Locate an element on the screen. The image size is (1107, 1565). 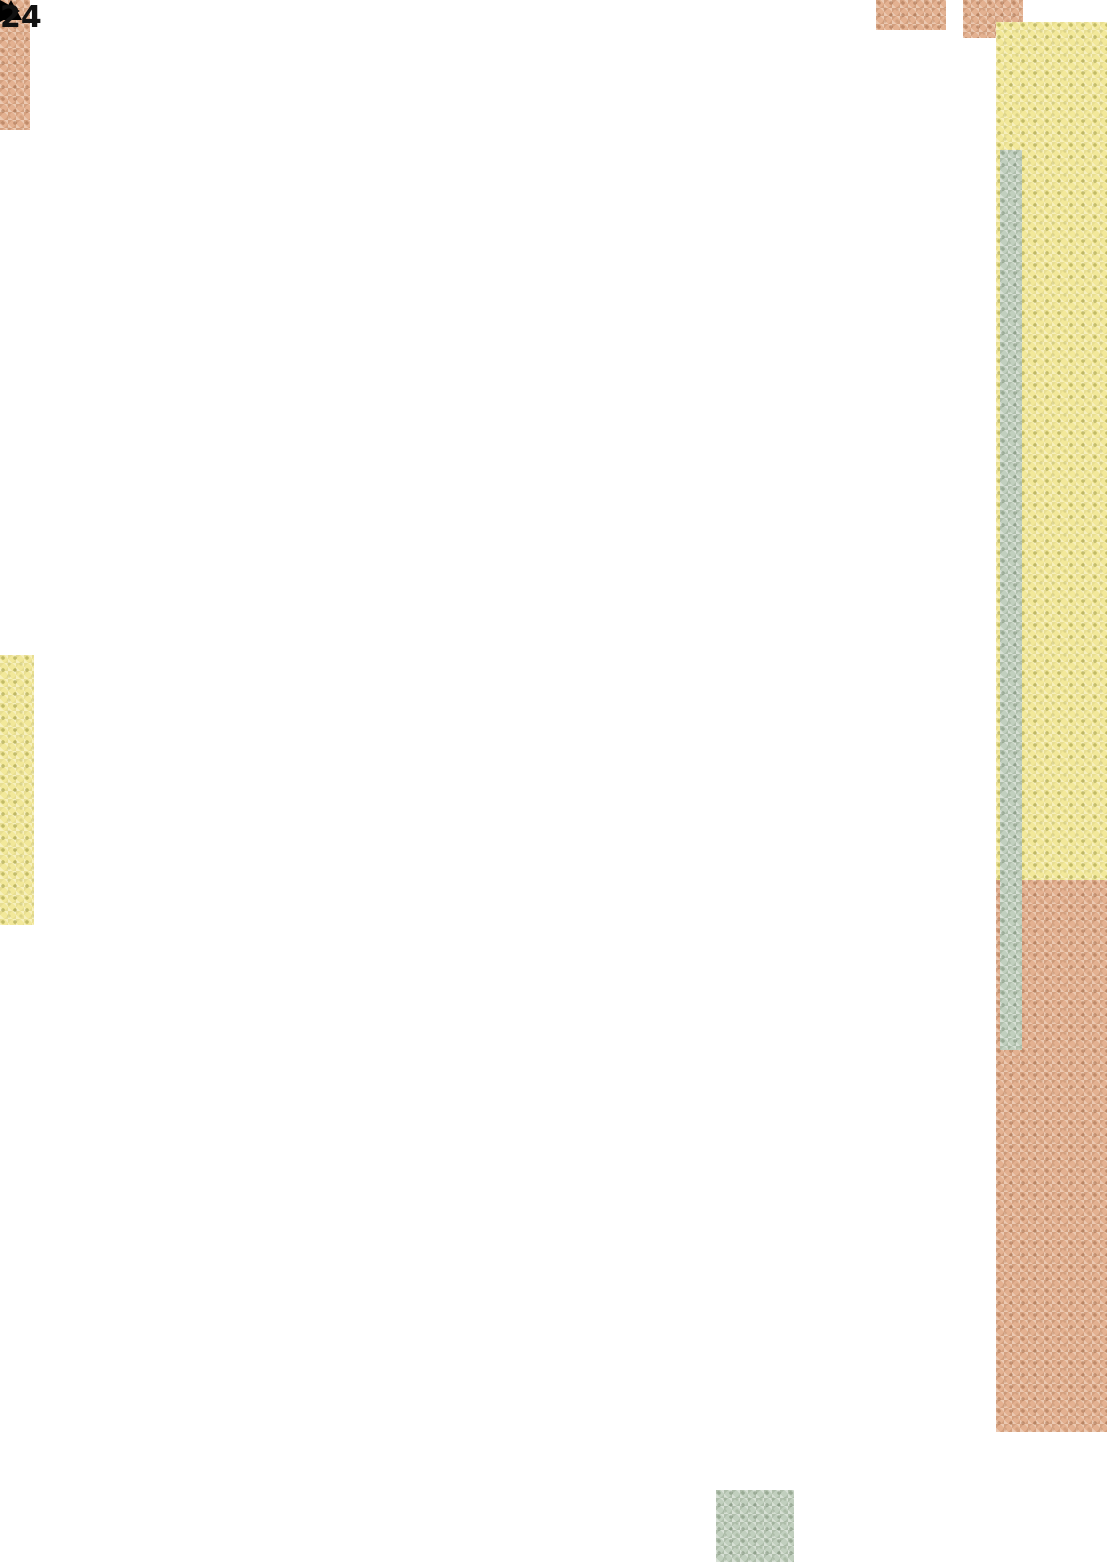
horizontal-centre-arrow is located at coordinates (11, 10).